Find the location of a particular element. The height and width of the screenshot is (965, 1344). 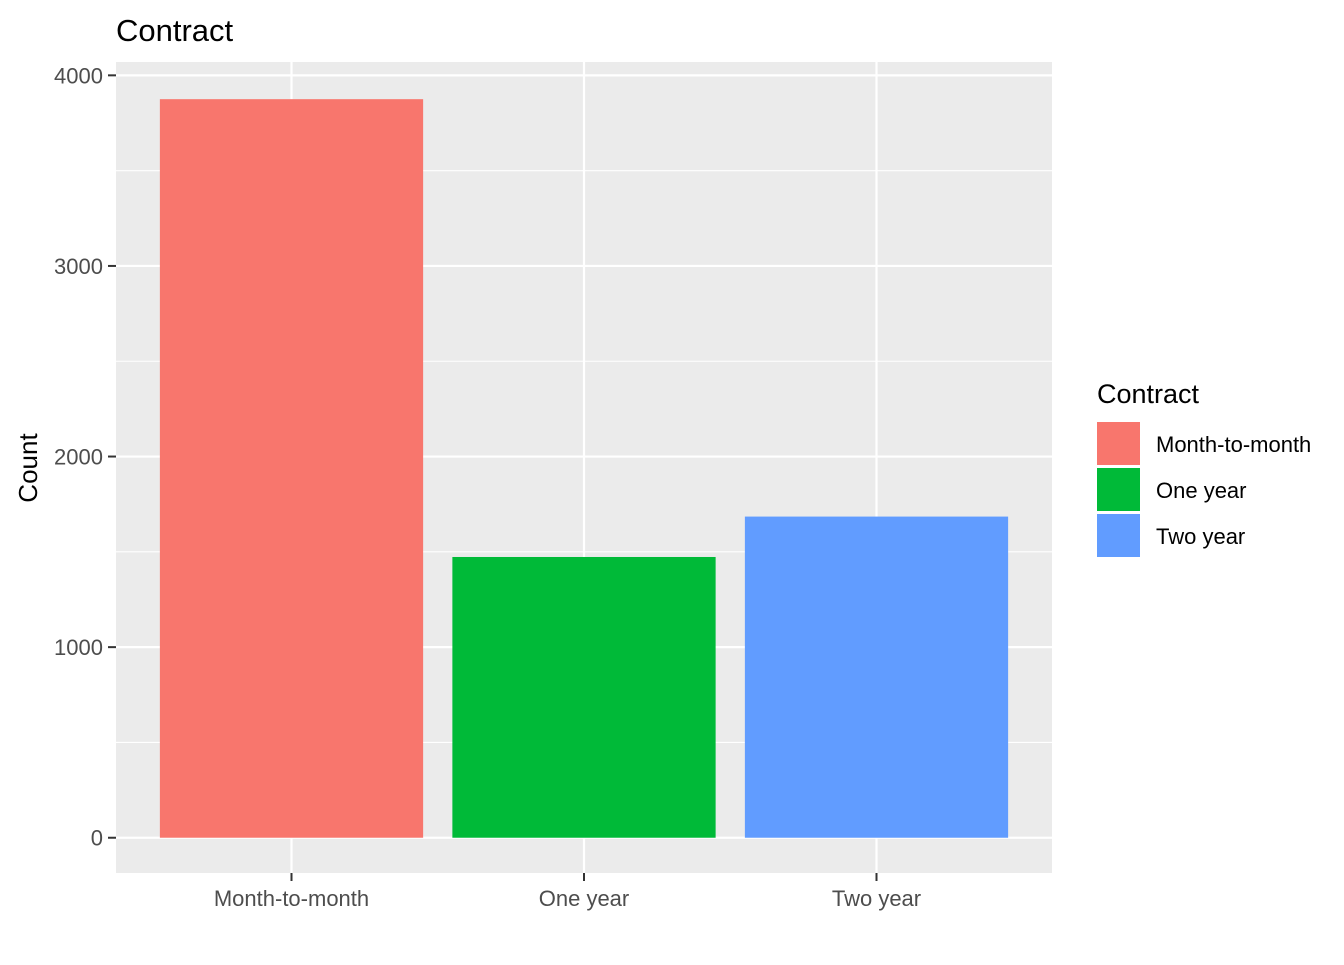

y-tick-label: 3000 is located at coordinates (78, 266).